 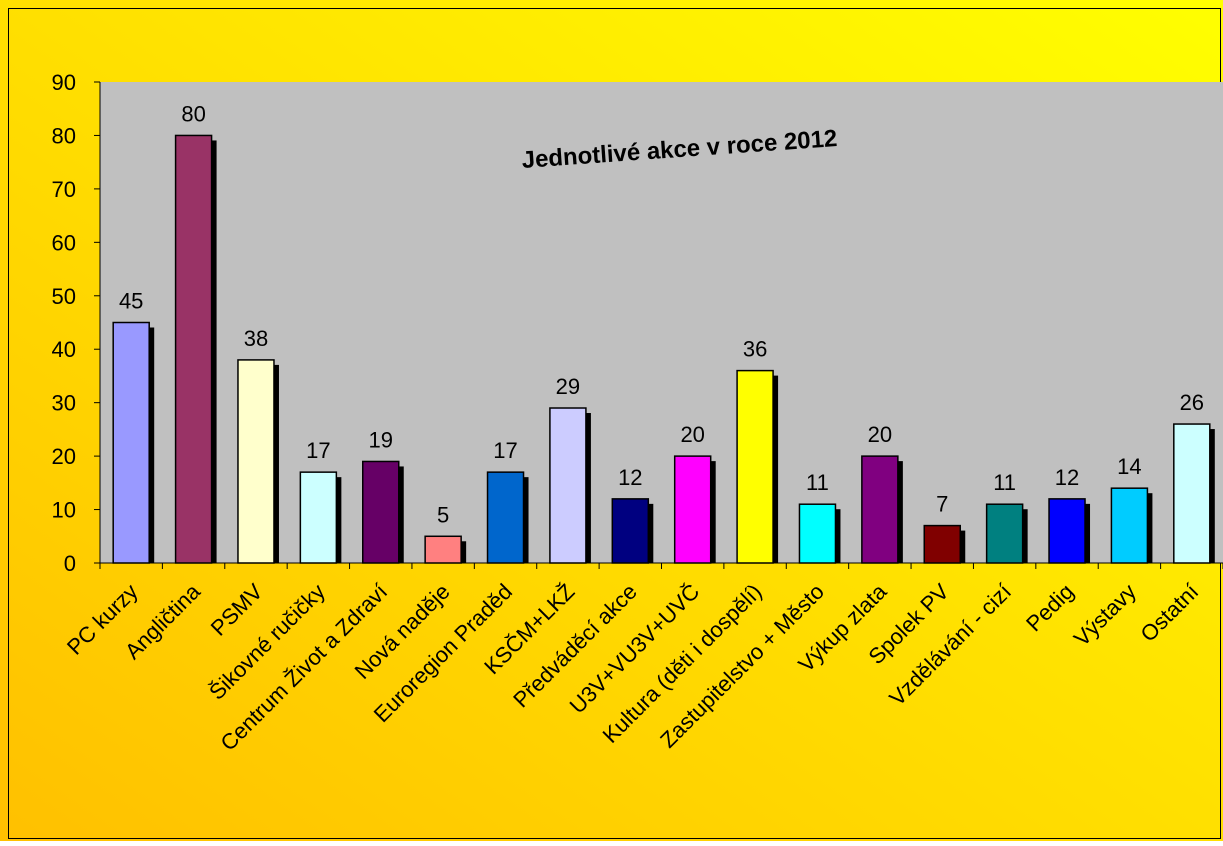 I want to click on bar-value-label: 5, so click(x=443, y=514).